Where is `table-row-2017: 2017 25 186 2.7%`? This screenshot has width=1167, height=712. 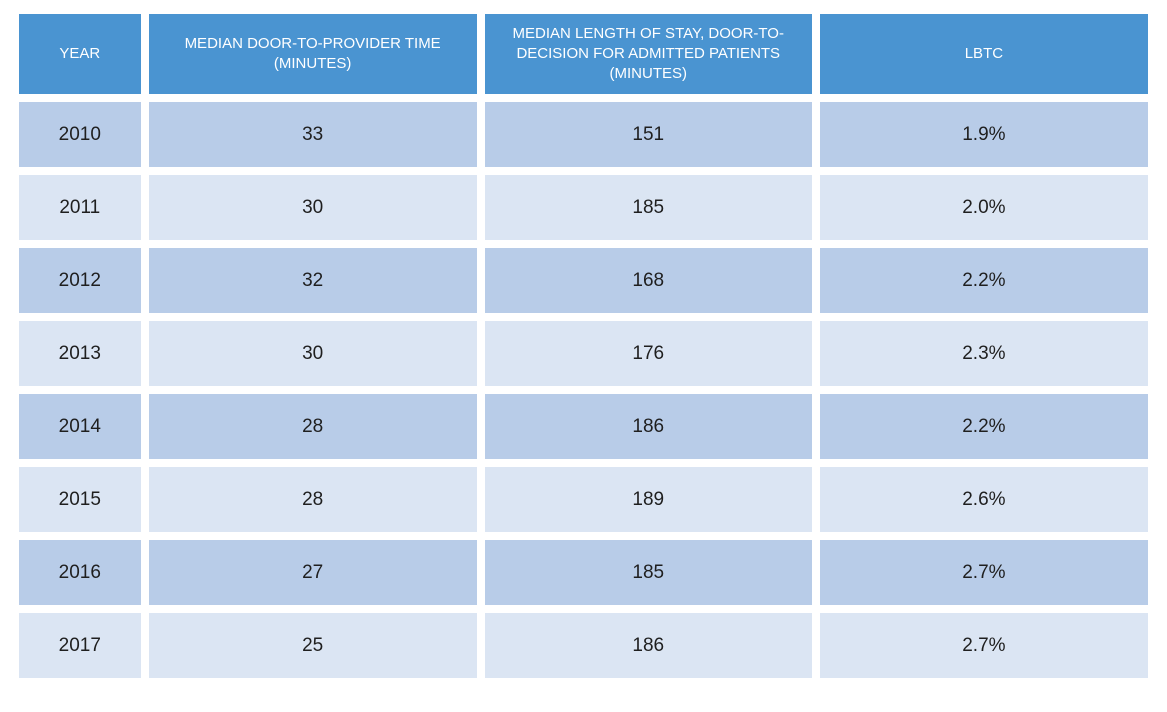 table-row-2017: 2017 25 186 2.7% is located at coordinates (583, 645).